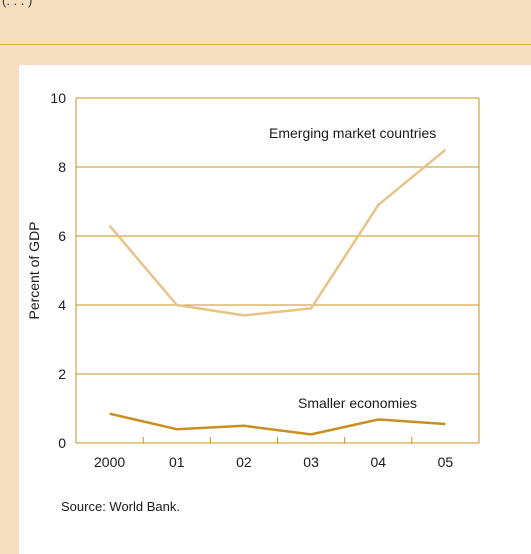 The image size is (531, 554). What do you see at coordinates (62, 374) in the screenshot?
I see `y-tick-label: 2` at bounding box center [62, 374].